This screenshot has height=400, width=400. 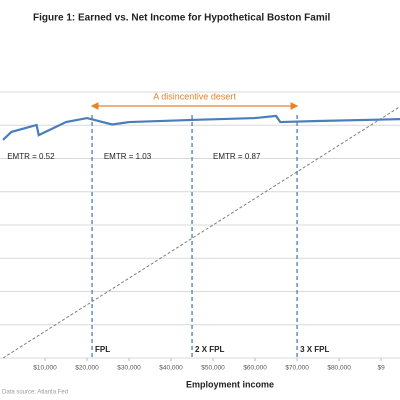 What do you see at coordinates (339, 368) in the screenshot?
I see `x-tick-label: $80,000` at bounding box center [339, 368].